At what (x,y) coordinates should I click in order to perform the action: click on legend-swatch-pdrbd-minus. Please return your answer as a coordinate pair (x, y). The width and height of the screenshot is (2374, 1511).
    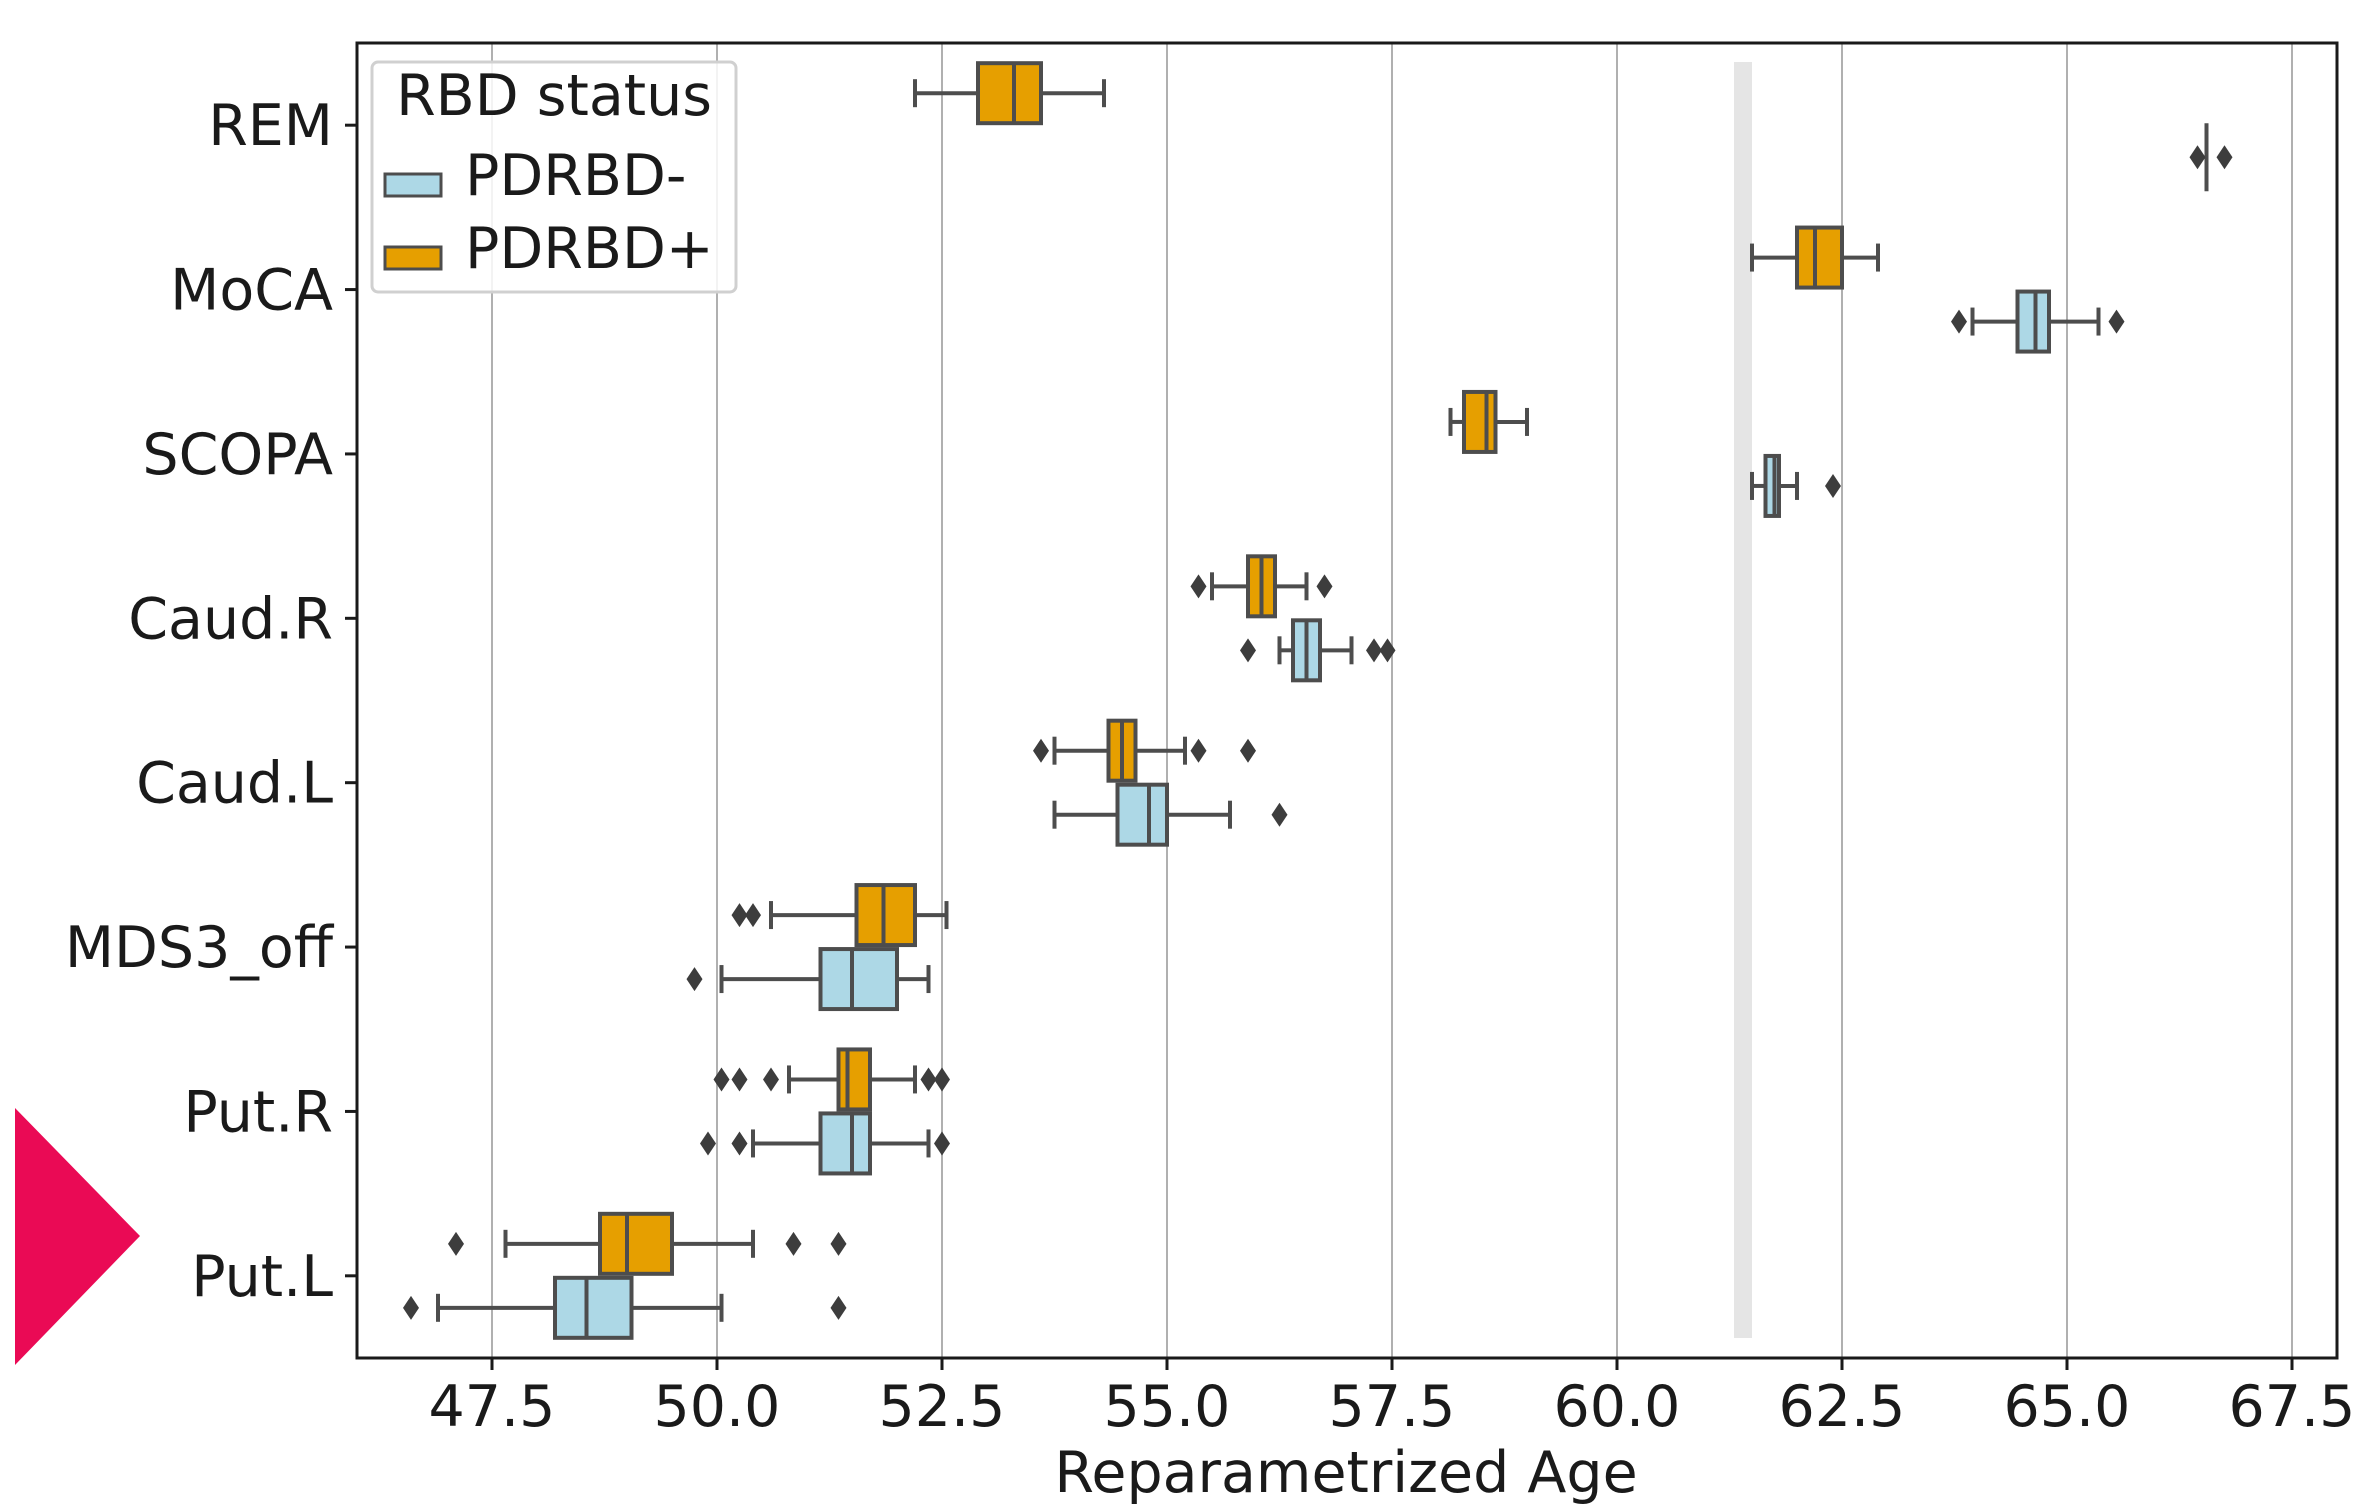
    Looking at the image, I should click on (413, 185).